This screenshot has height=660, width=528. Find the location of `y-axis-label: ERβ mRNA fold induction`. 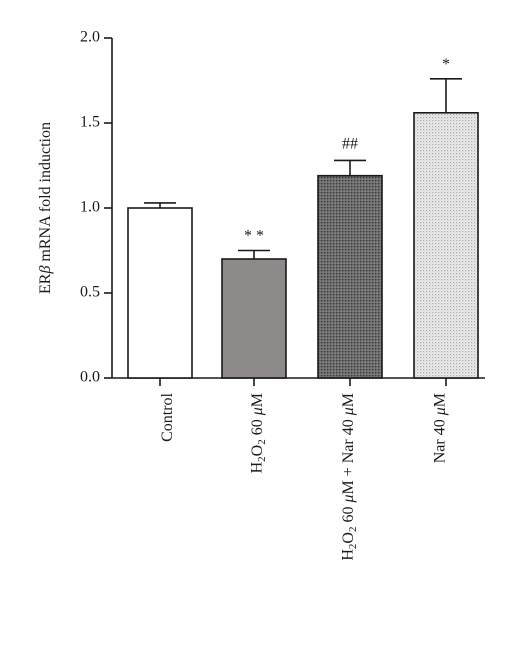

y-axis-label: ERβ mRNA fold induction is located at coordinates (45, 208).